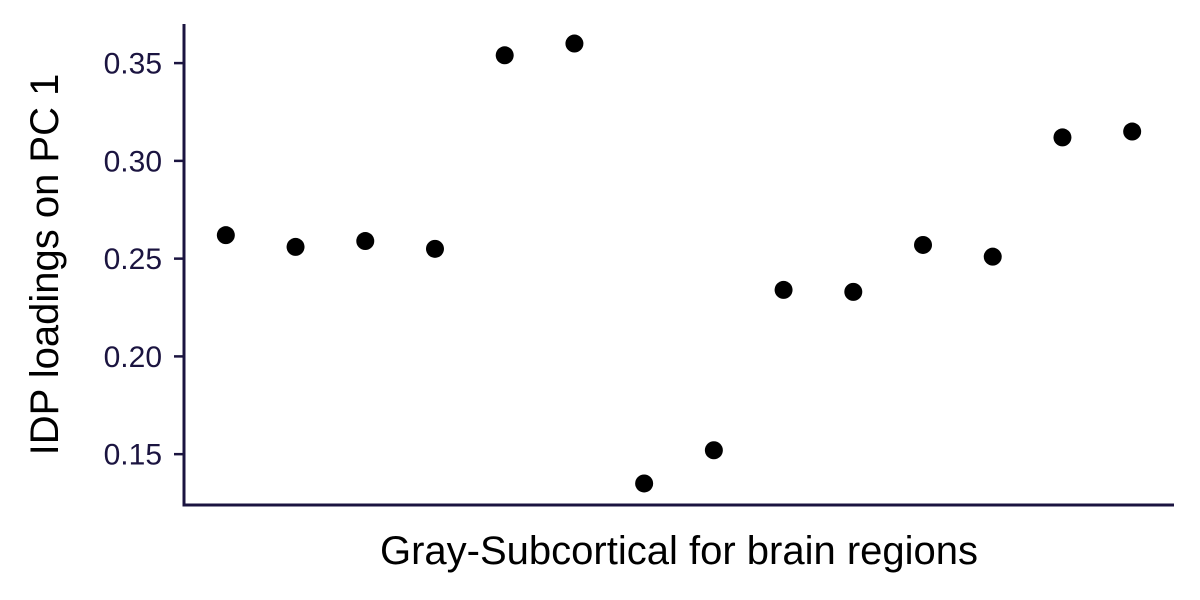 This screenshot has height=600, width=1200. I want to click on y-tick-label: 0.30, so click(133, 161).